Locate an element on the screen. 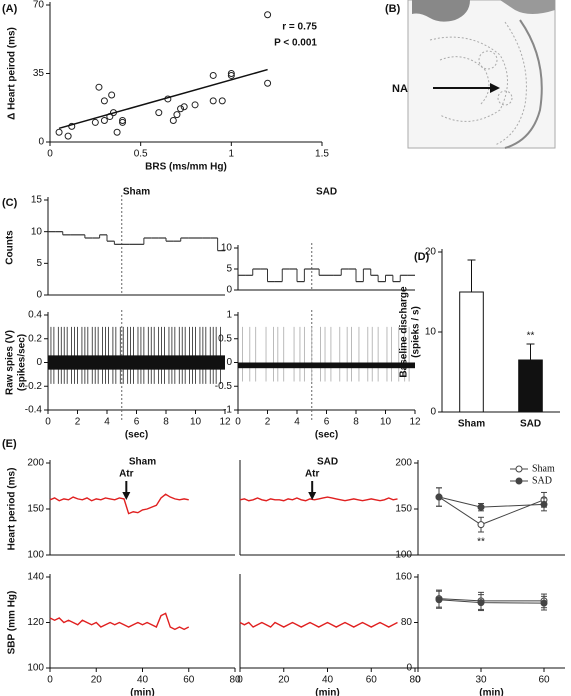  fit-line is located at coordinates (163, 99).